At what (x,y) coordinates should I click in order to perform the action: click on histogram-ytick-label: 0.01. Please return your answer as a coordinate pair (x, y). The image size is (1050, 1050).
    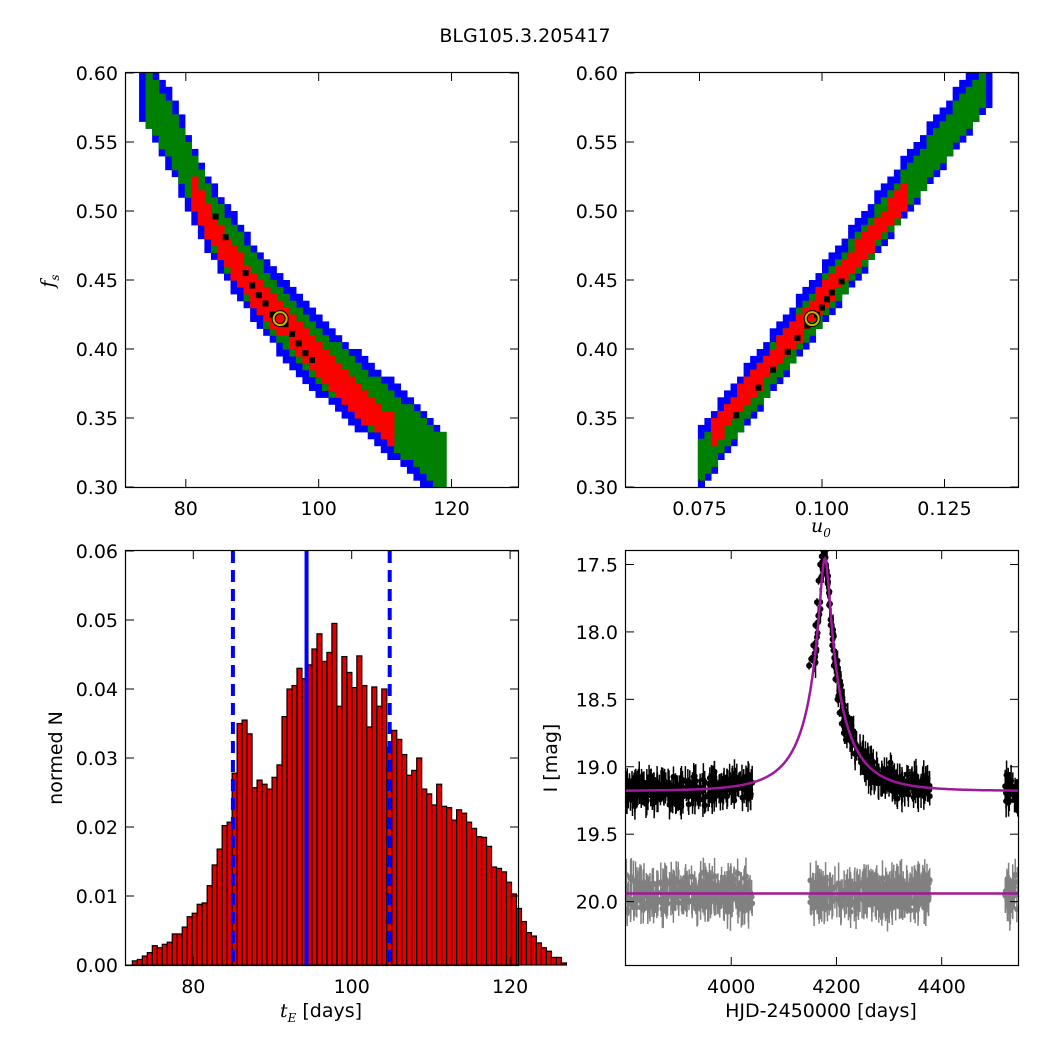
    Looking at the image, I should click on (97, 897).